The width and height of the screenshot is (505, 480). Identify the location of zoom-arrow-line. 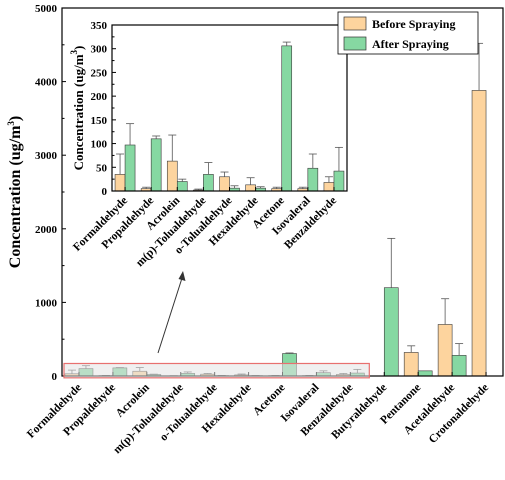
(170, 314).